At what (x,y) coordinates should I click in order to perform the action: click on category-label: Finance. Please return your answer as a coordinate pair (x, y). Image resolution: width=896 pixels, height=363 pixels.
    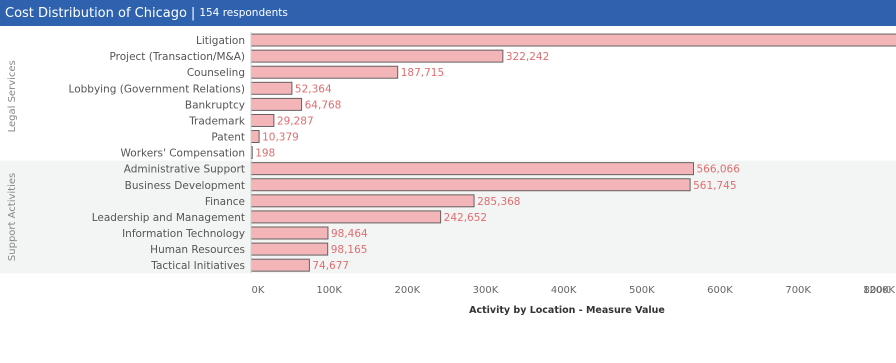
    Looking at the image, I should click on (225, 202).